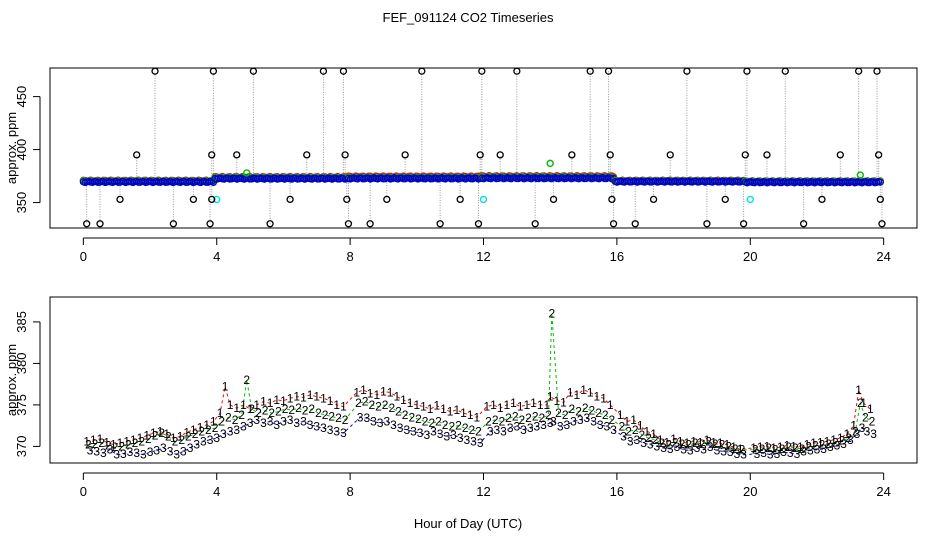 The width and height of the screenshot is (936, 540). I want to click on detail-y-axis: 370 375 380 385, so click(27, 384).